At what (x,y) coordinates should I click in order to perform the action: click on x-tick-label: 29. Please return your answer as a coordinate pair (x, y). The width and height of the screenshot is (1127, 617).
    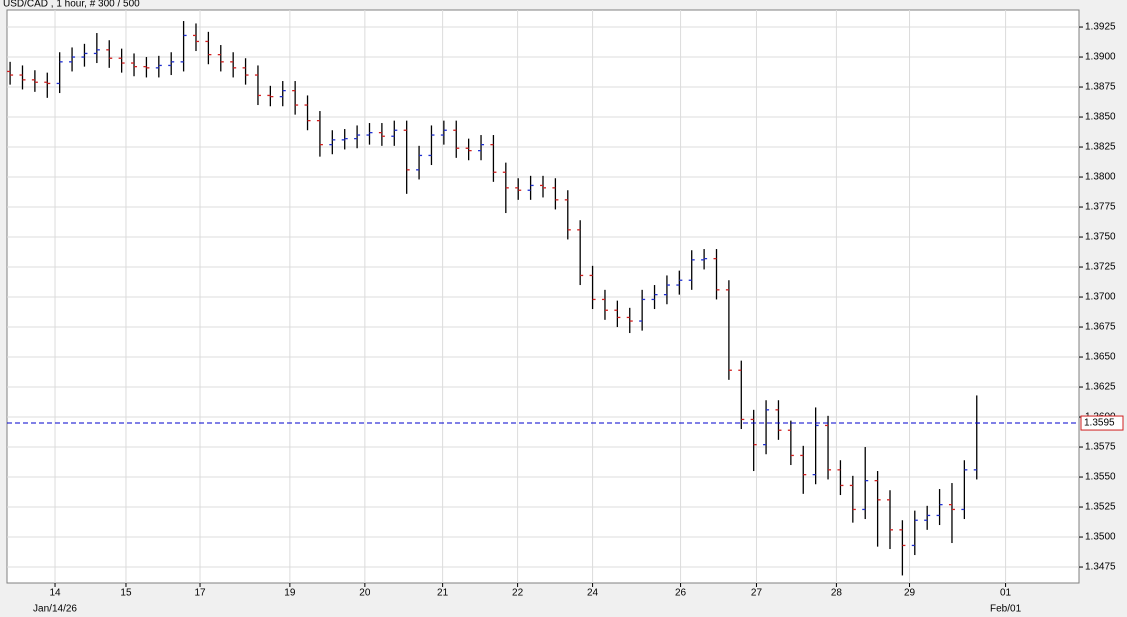
    Looking at the image, I should click on (910, 593).